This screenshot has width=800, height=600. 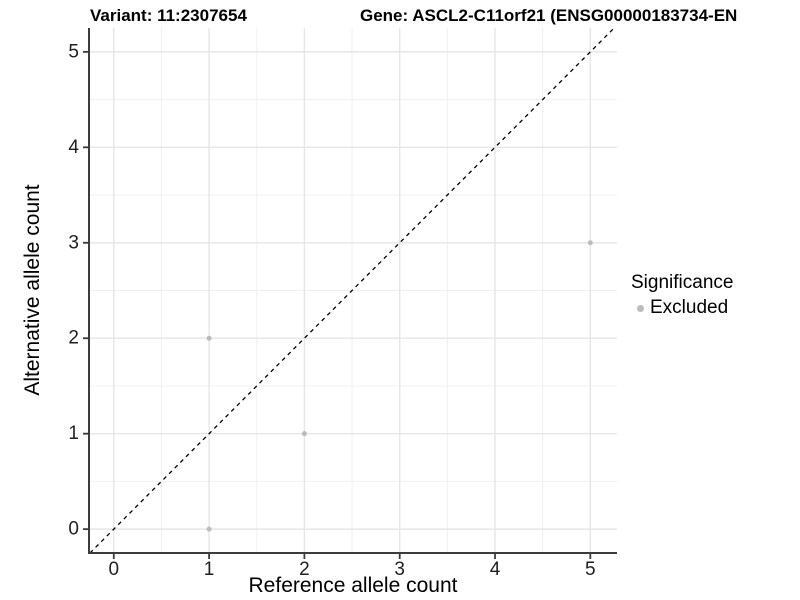 What do you see at coordinates (689, 307) in the screenshot?
I see `legend-item-label: Excluded` at bounding box center [689, 307].